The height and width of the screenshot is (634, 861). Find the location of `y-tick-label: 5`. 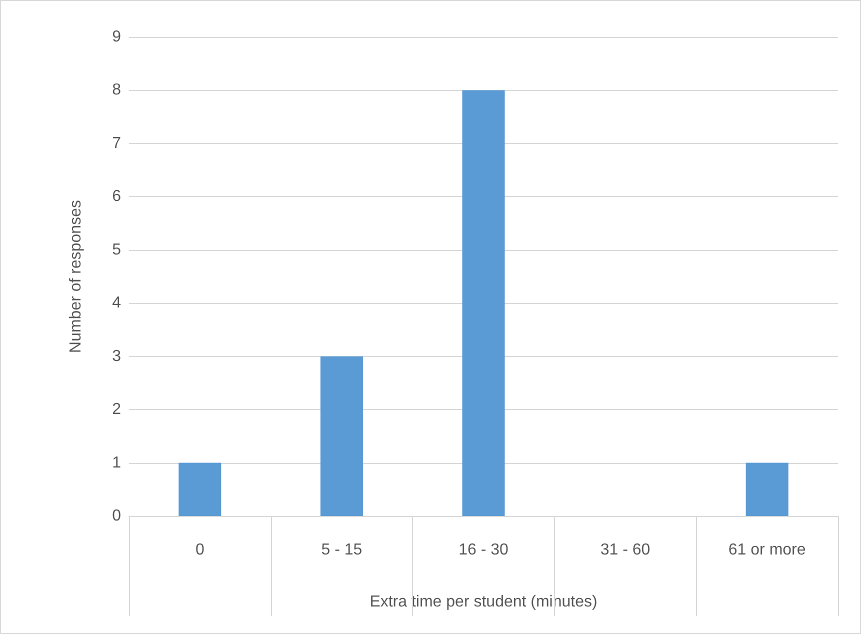

y-tick-label: 5 is located at coordinates (117, 249).